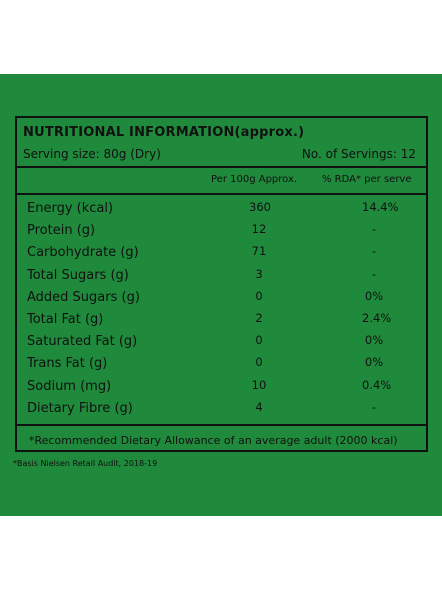 Image resolution: width=442 pixels, height=590 pixels. Describe the element at coordinates (65, 319) in the screenshot. I see `nutrient-name: Total Fat (g)` at that location.